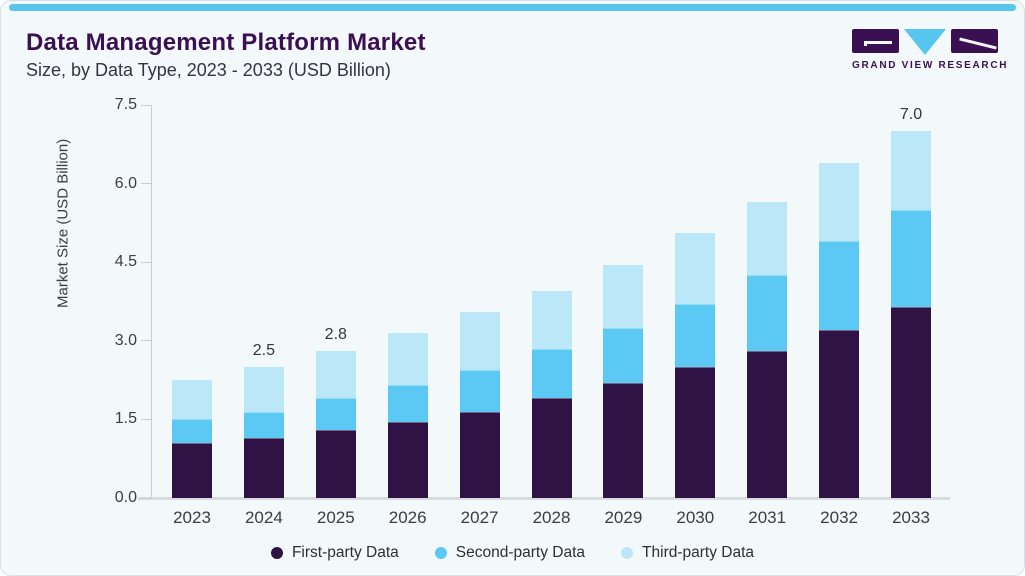 The image size is (1025, 576). Describe the element at coordinates (695, 517) in the screenshot. I see `x-axis-label: 2030` at that location.